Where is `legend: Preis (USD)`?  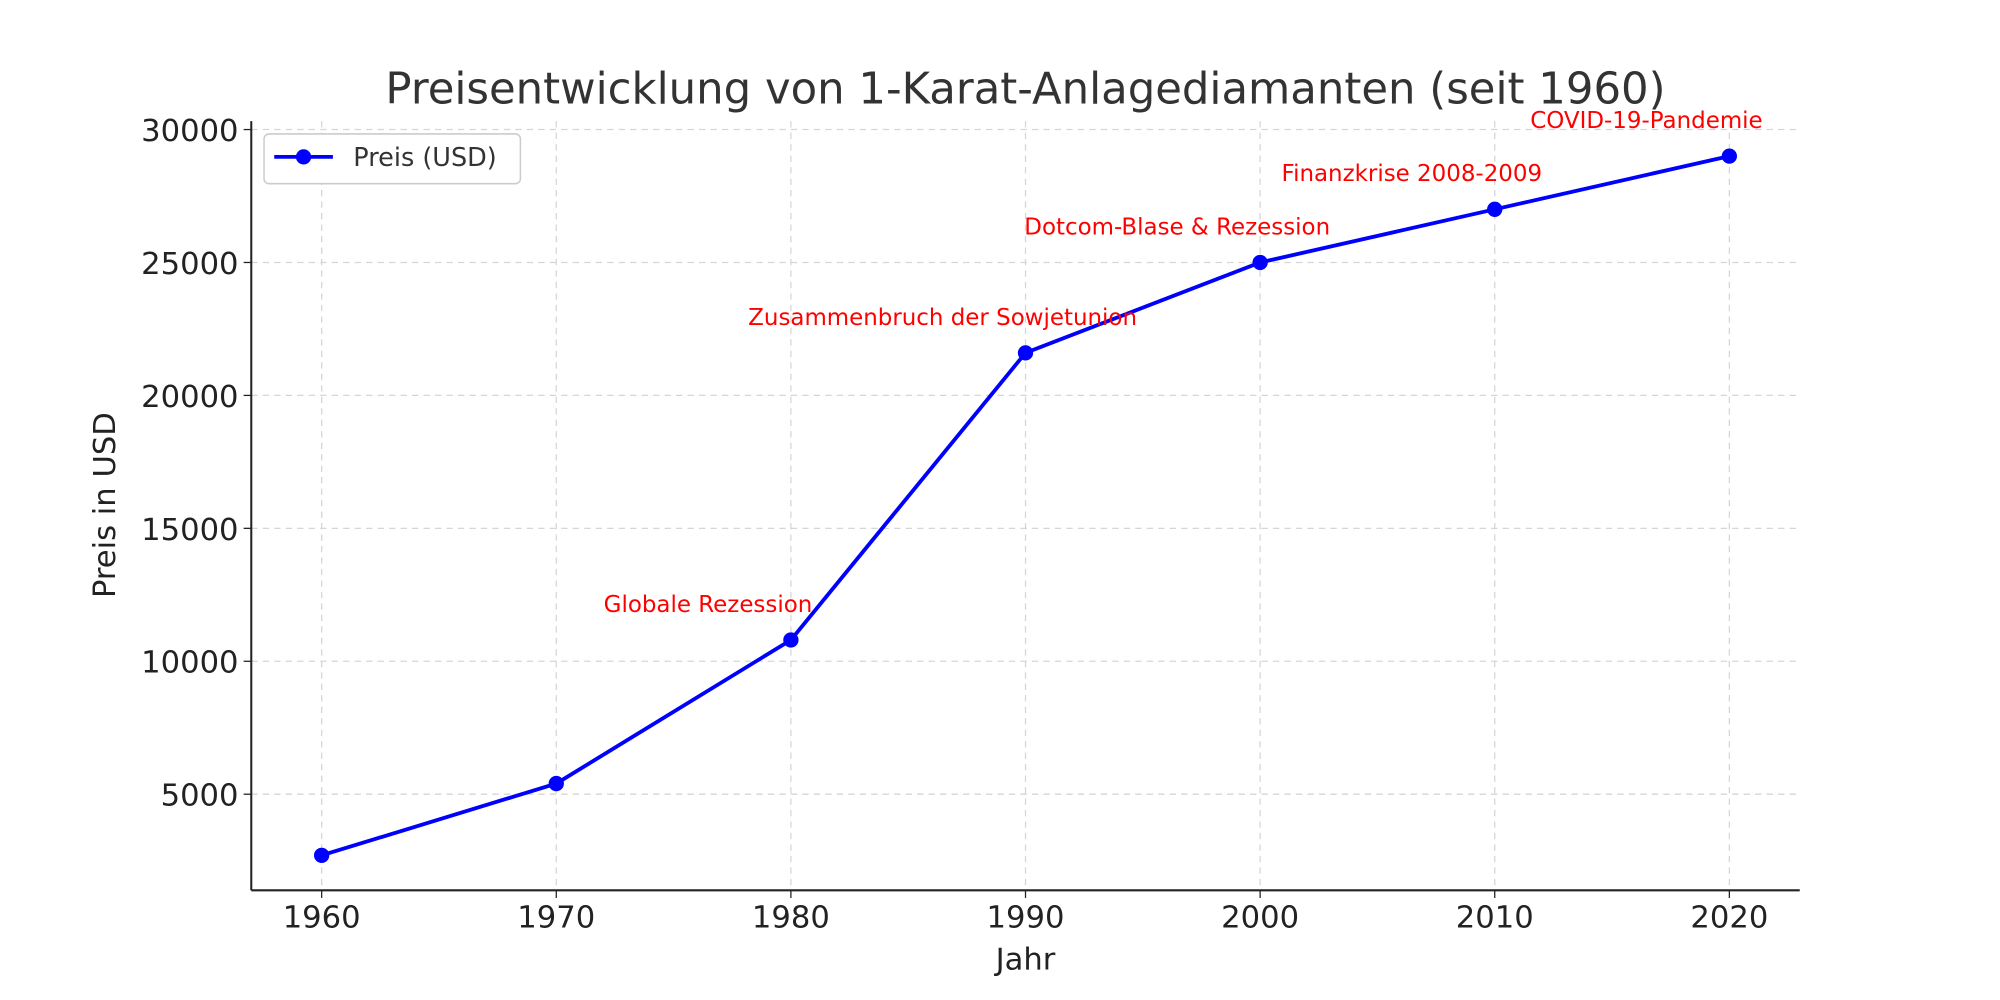 legend: Preis (USD) is located at coordinates (392, 159).